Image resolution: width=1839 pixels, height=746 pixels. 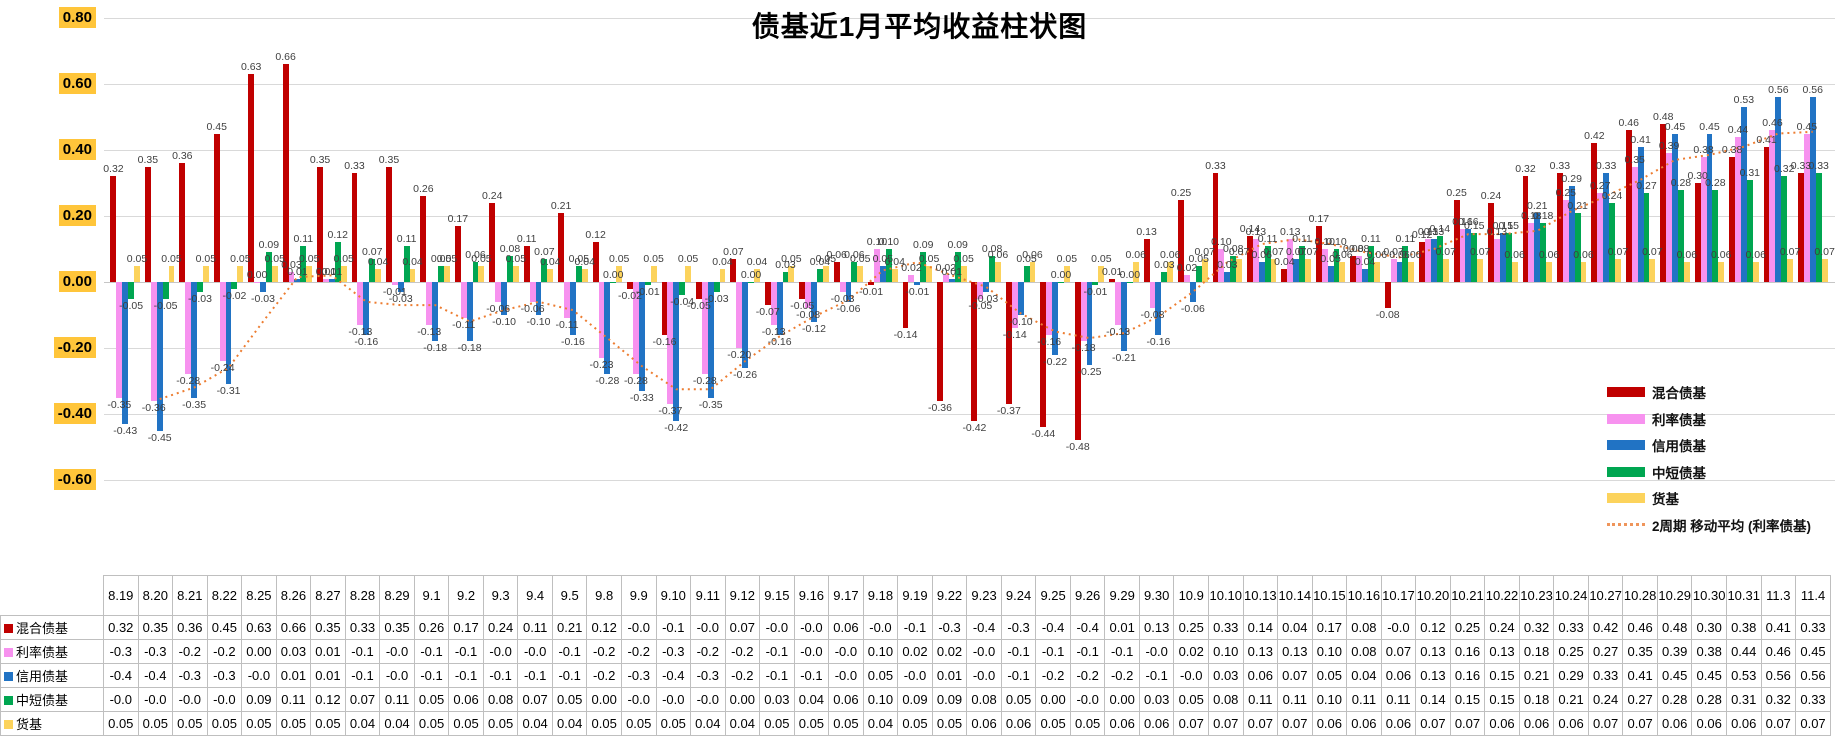 What do you see at coordinates (234, 285) in the screenshot?
I see `bar-中短债基-8.22` at bounding box center [234, 285].